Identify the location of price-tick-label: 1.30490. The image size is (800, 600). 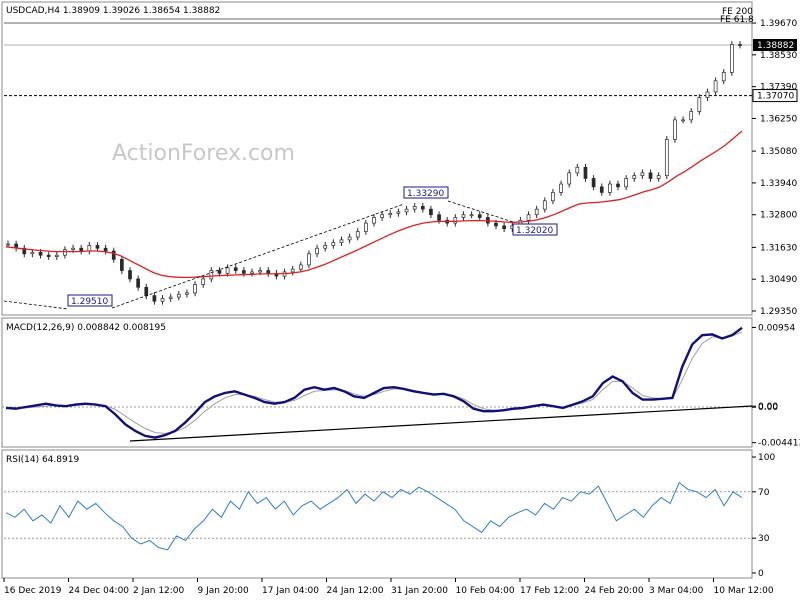
(778, 280).